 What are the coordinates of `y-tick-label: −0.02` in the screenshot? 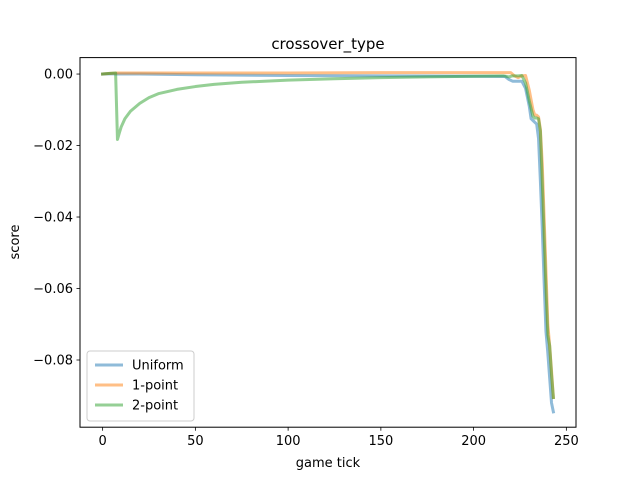 It's located at (53, 146).